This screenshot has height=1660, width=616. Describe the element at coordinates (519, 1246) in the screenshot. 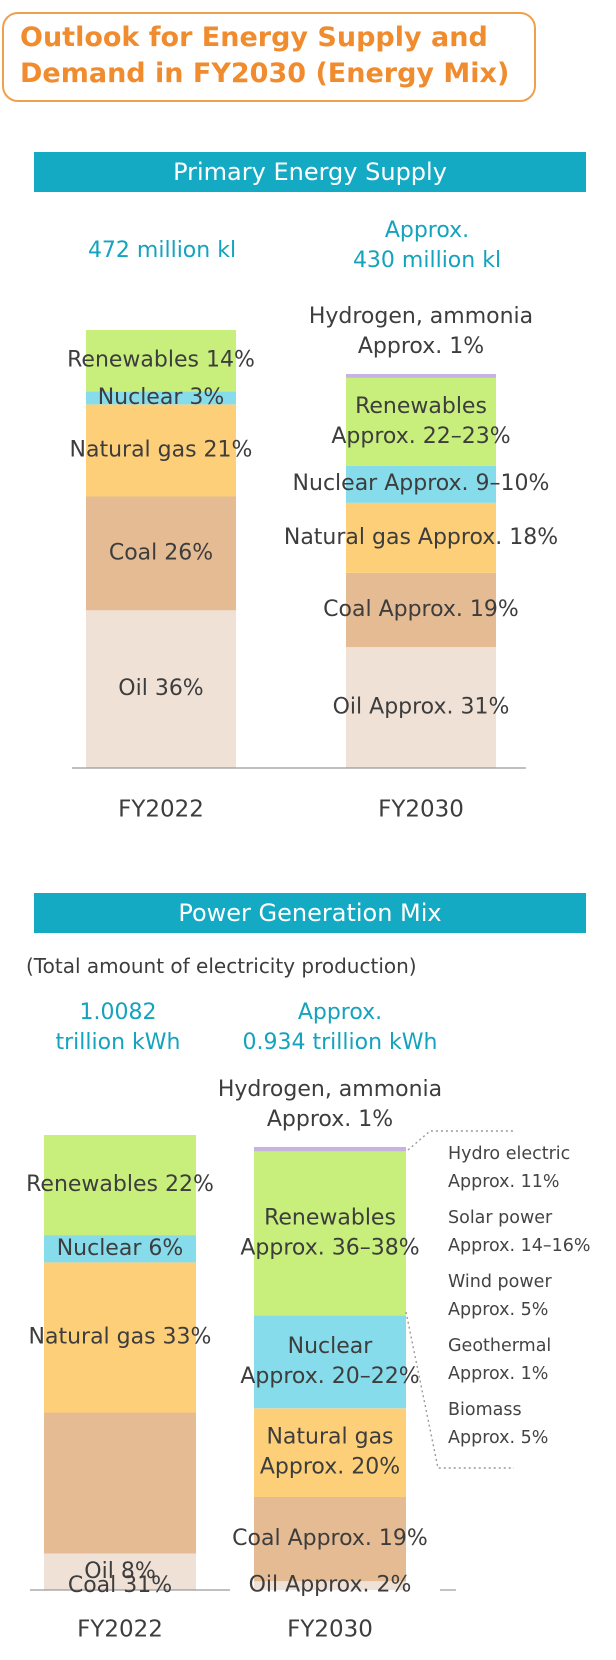

I see `breakdown-solar-value: Approx. 14–16%` at that location.